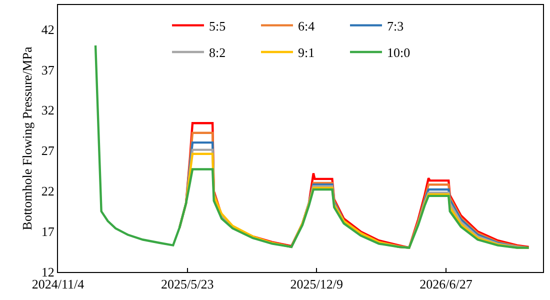 Image resolution: width=550 pixels, height=300 pixels. I want to click on y-axis-title: Bottomhole Flowing Pressure/MPa, so click(26, 138).